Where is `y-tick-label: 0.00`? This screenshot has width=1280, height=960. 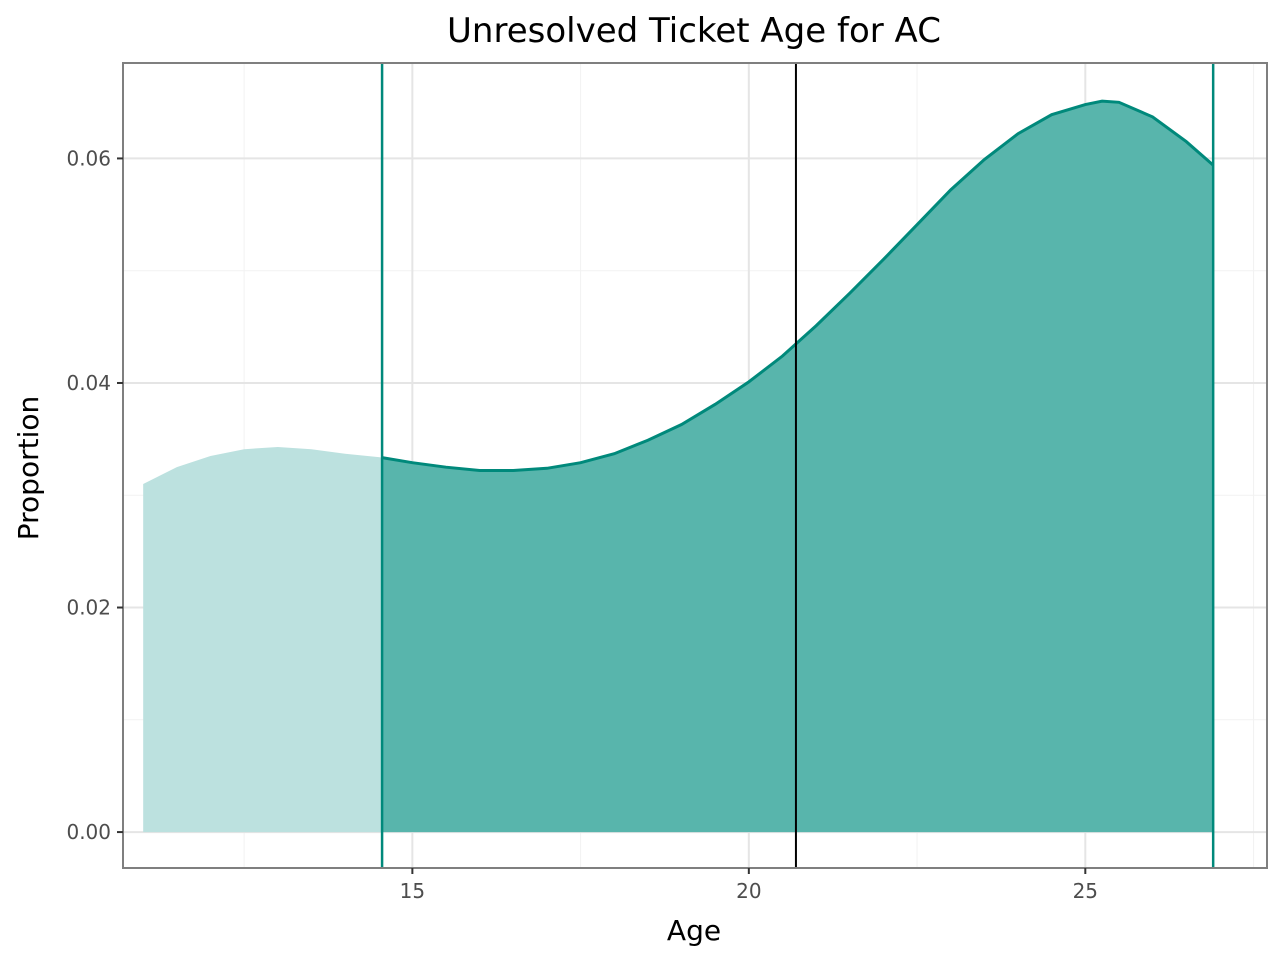
y-tick-label: 0.00 is located at coordinates (88, 832).